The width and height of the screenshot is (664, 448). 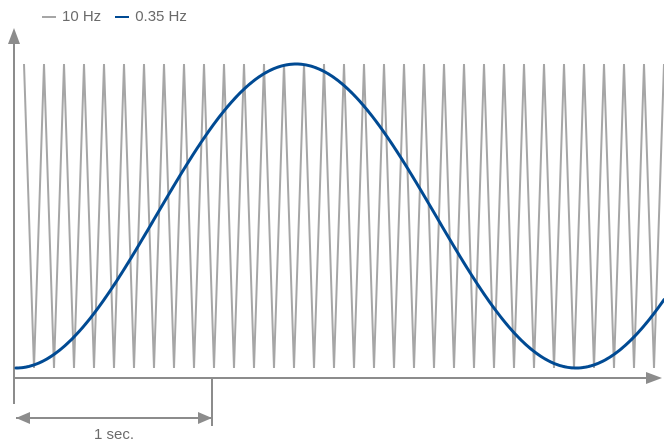 What do you see at coordinates (49, 16) in the screenshot?
I see `legend-swatch-10hz` at bounding box center [49, 16].